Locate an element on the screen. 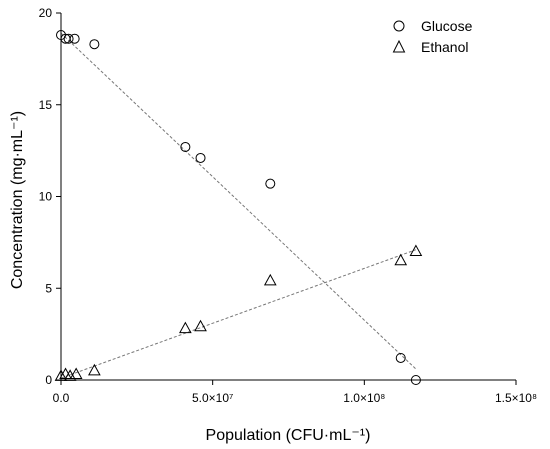 This screenshot has width=550, height=449. y-tick-label-0: 0 is located at coordinates (48, 380).